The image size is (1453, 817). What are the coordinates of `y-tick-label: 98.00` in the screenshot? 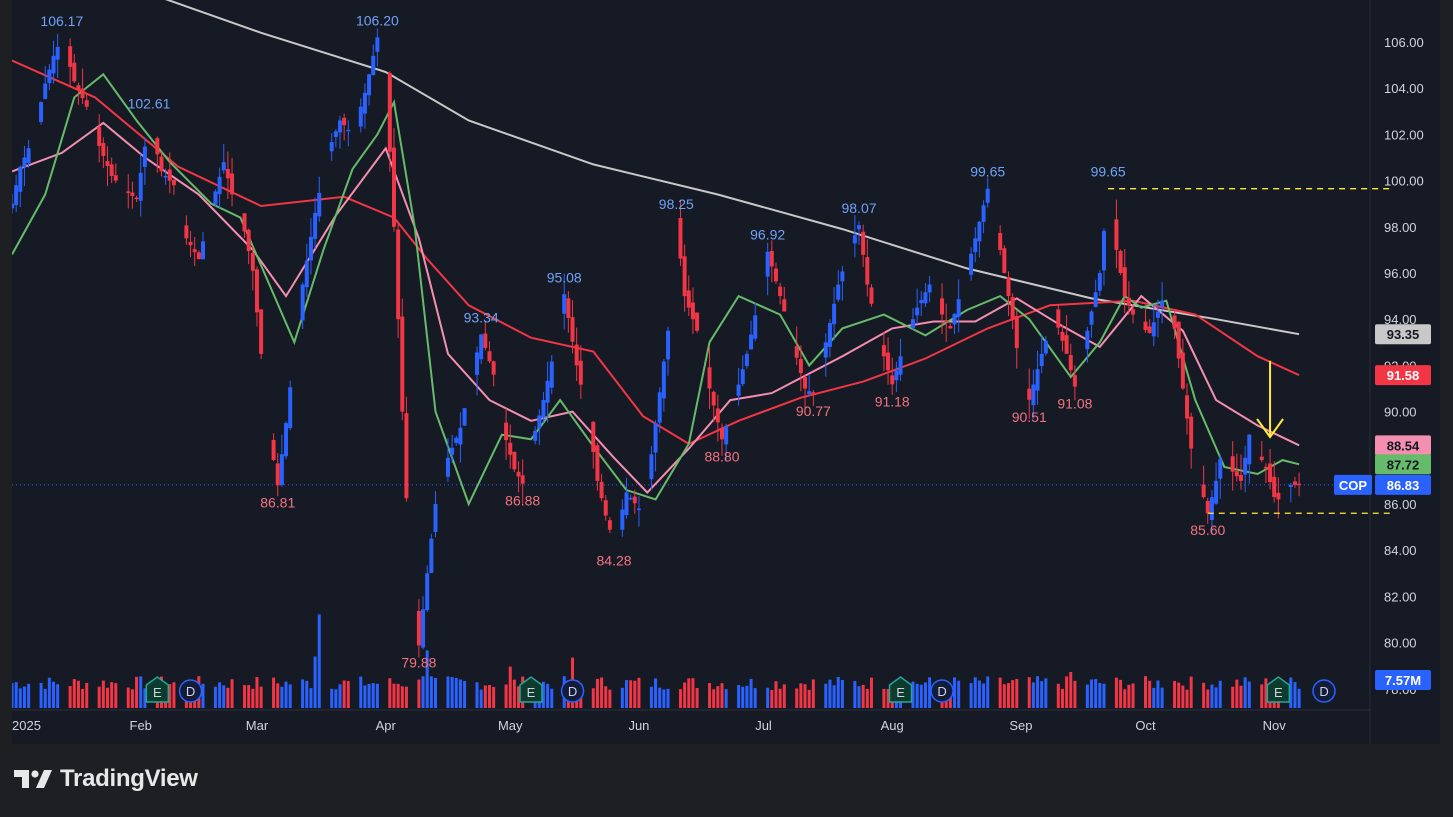 It's located at (1400, 227).